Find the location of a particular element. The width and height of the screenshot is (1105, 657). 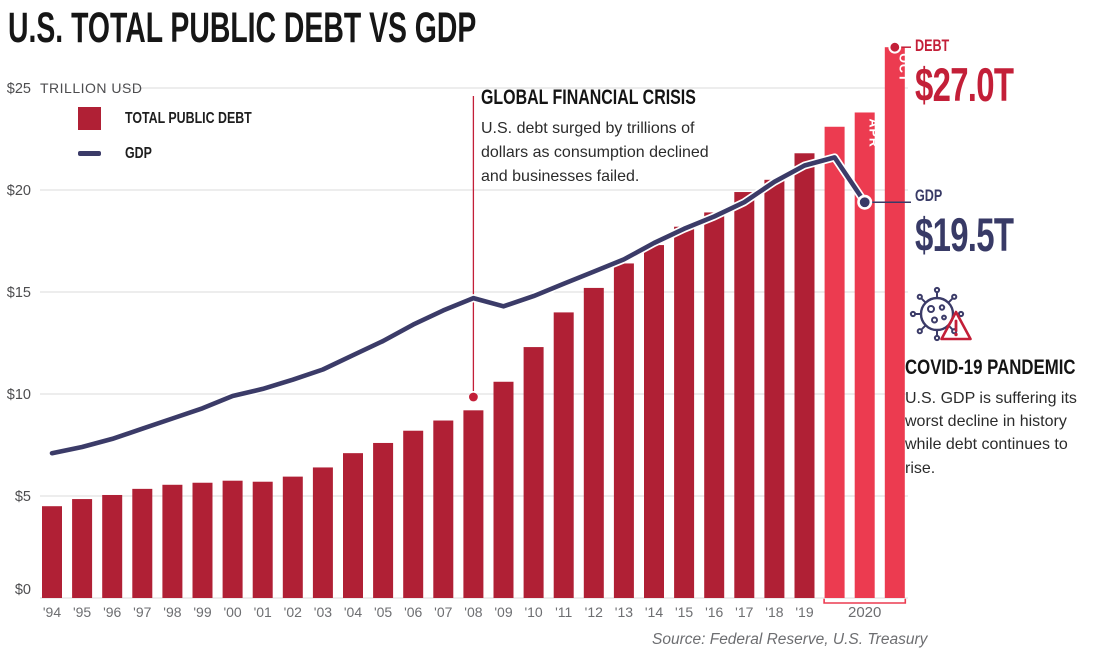

x-label-'19: '19 is located at coordinates (804, 612).